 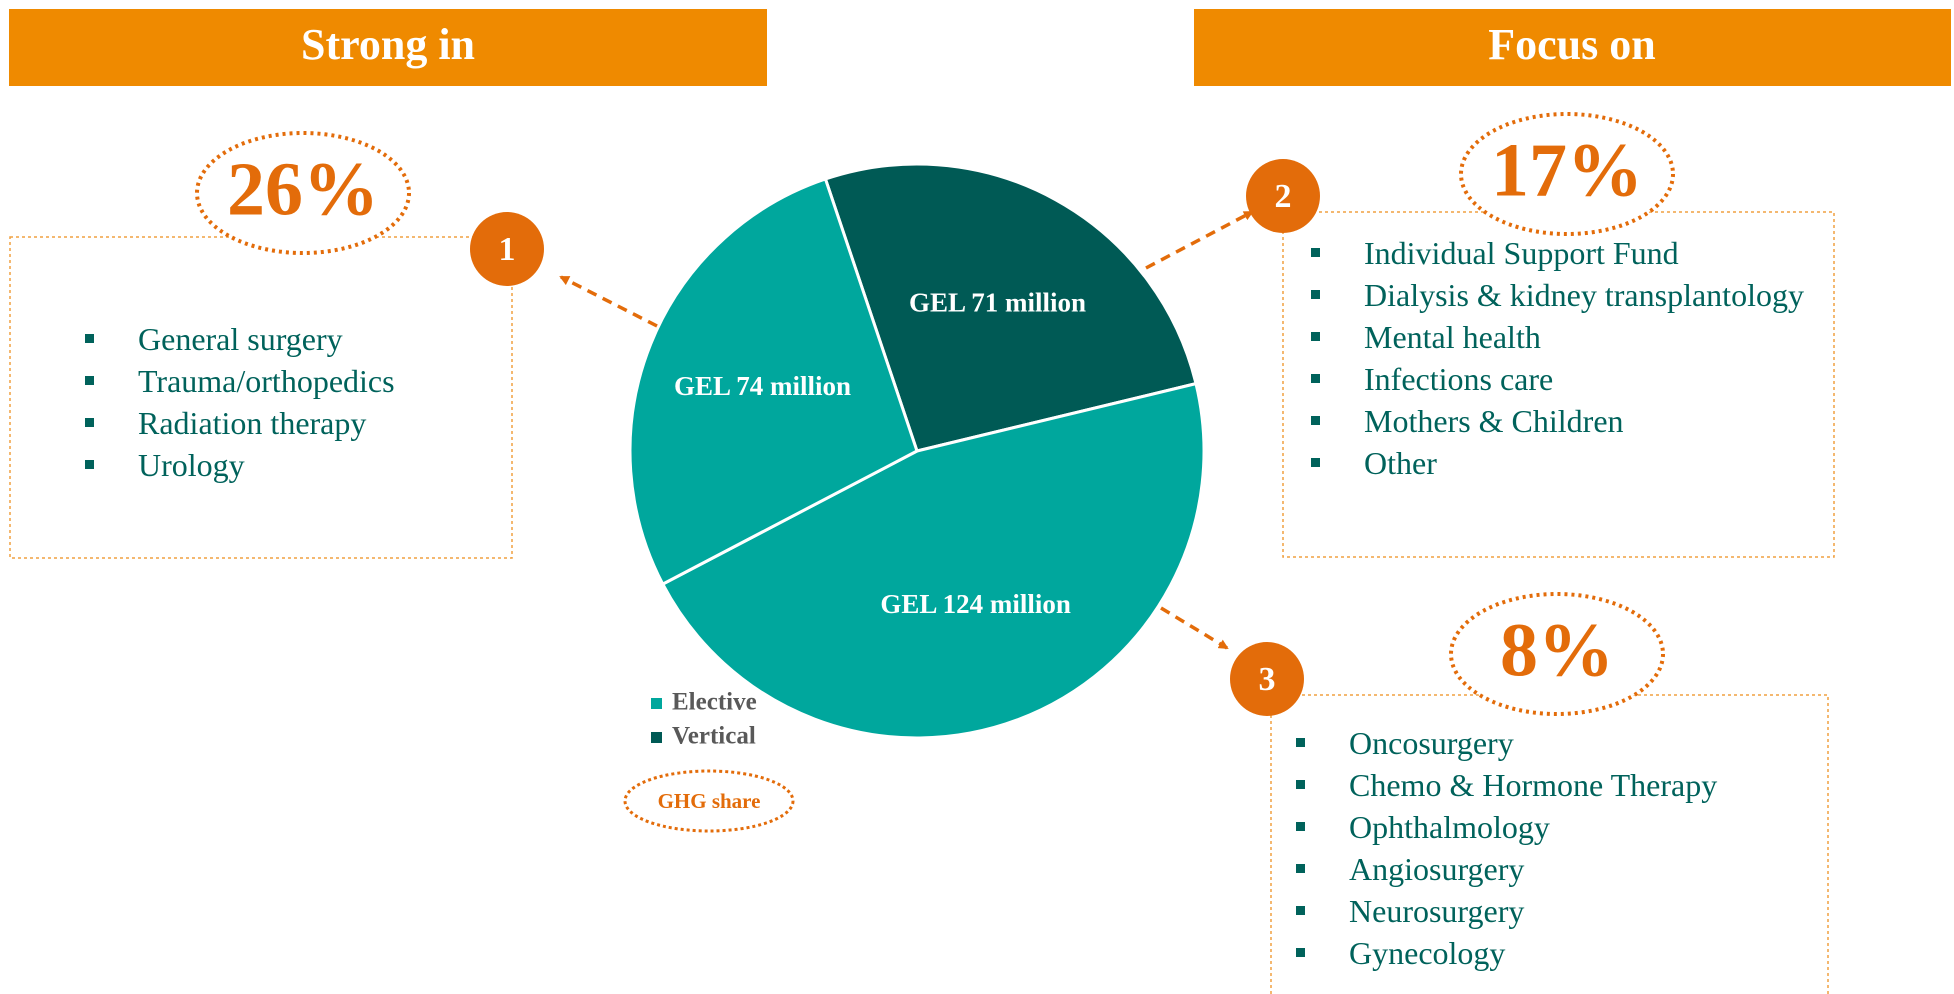 I want to click on number-label: 2, so click(x=1283, y=196).